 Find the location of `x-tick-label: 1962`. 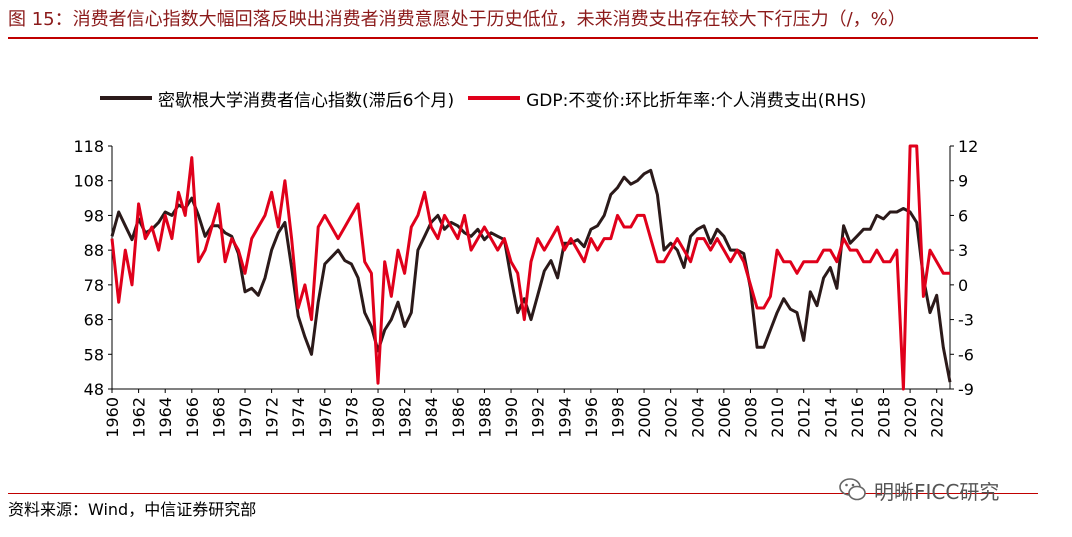

x-tick-label: 1962 is located at coordinates (139, 417).